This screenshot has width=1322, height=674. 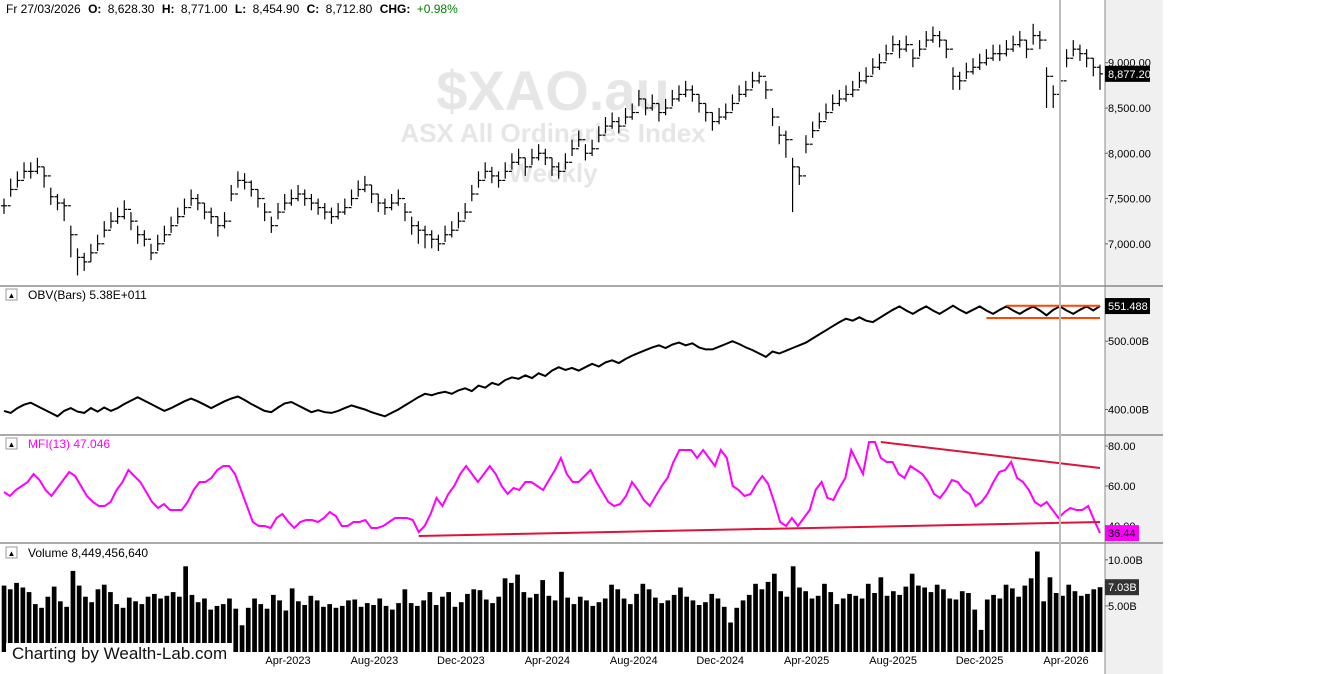 I want to click on close-value: 8,712.80, so click(x=349, y=9).